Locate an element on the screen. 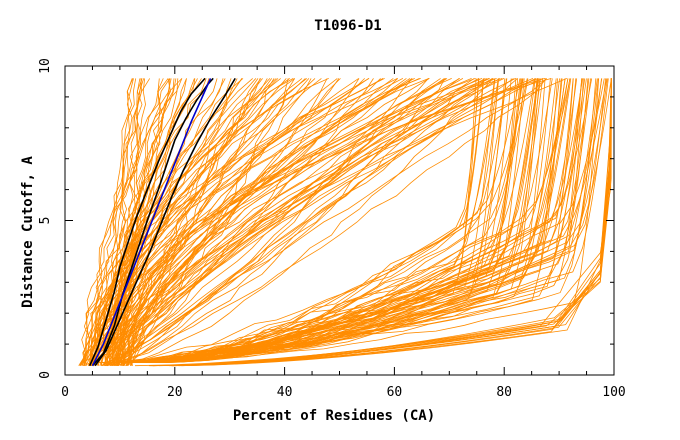 The width and height of the screenshot is (680, 440). y-tick-label: 5 is located at coordinates (45, 221).